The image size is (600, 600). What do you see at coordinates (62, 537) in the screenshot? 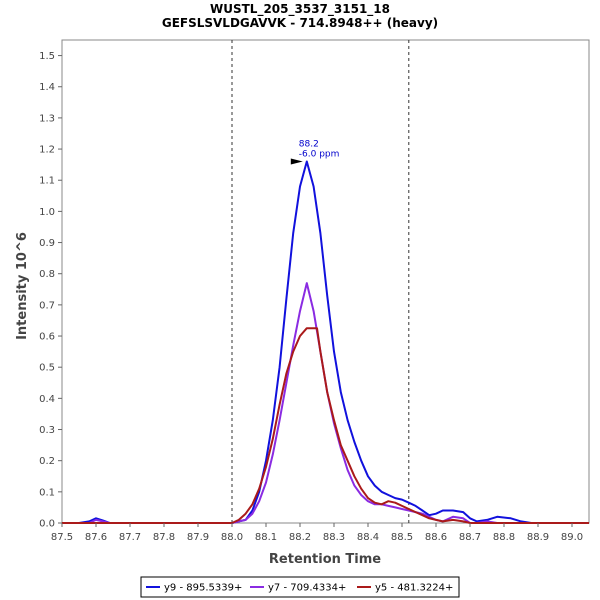
I see `x-tick-label: 87.5` at bounding box center [62, 537].